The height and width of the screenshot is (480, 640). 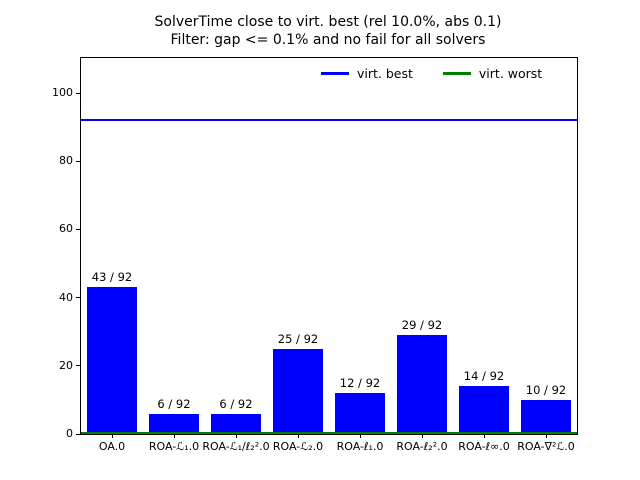 What do you see at coordinates (510, 73) in the screenshot?
I see `legend-label-virt-worst: virt. worst` at bounding box center [510, 73].